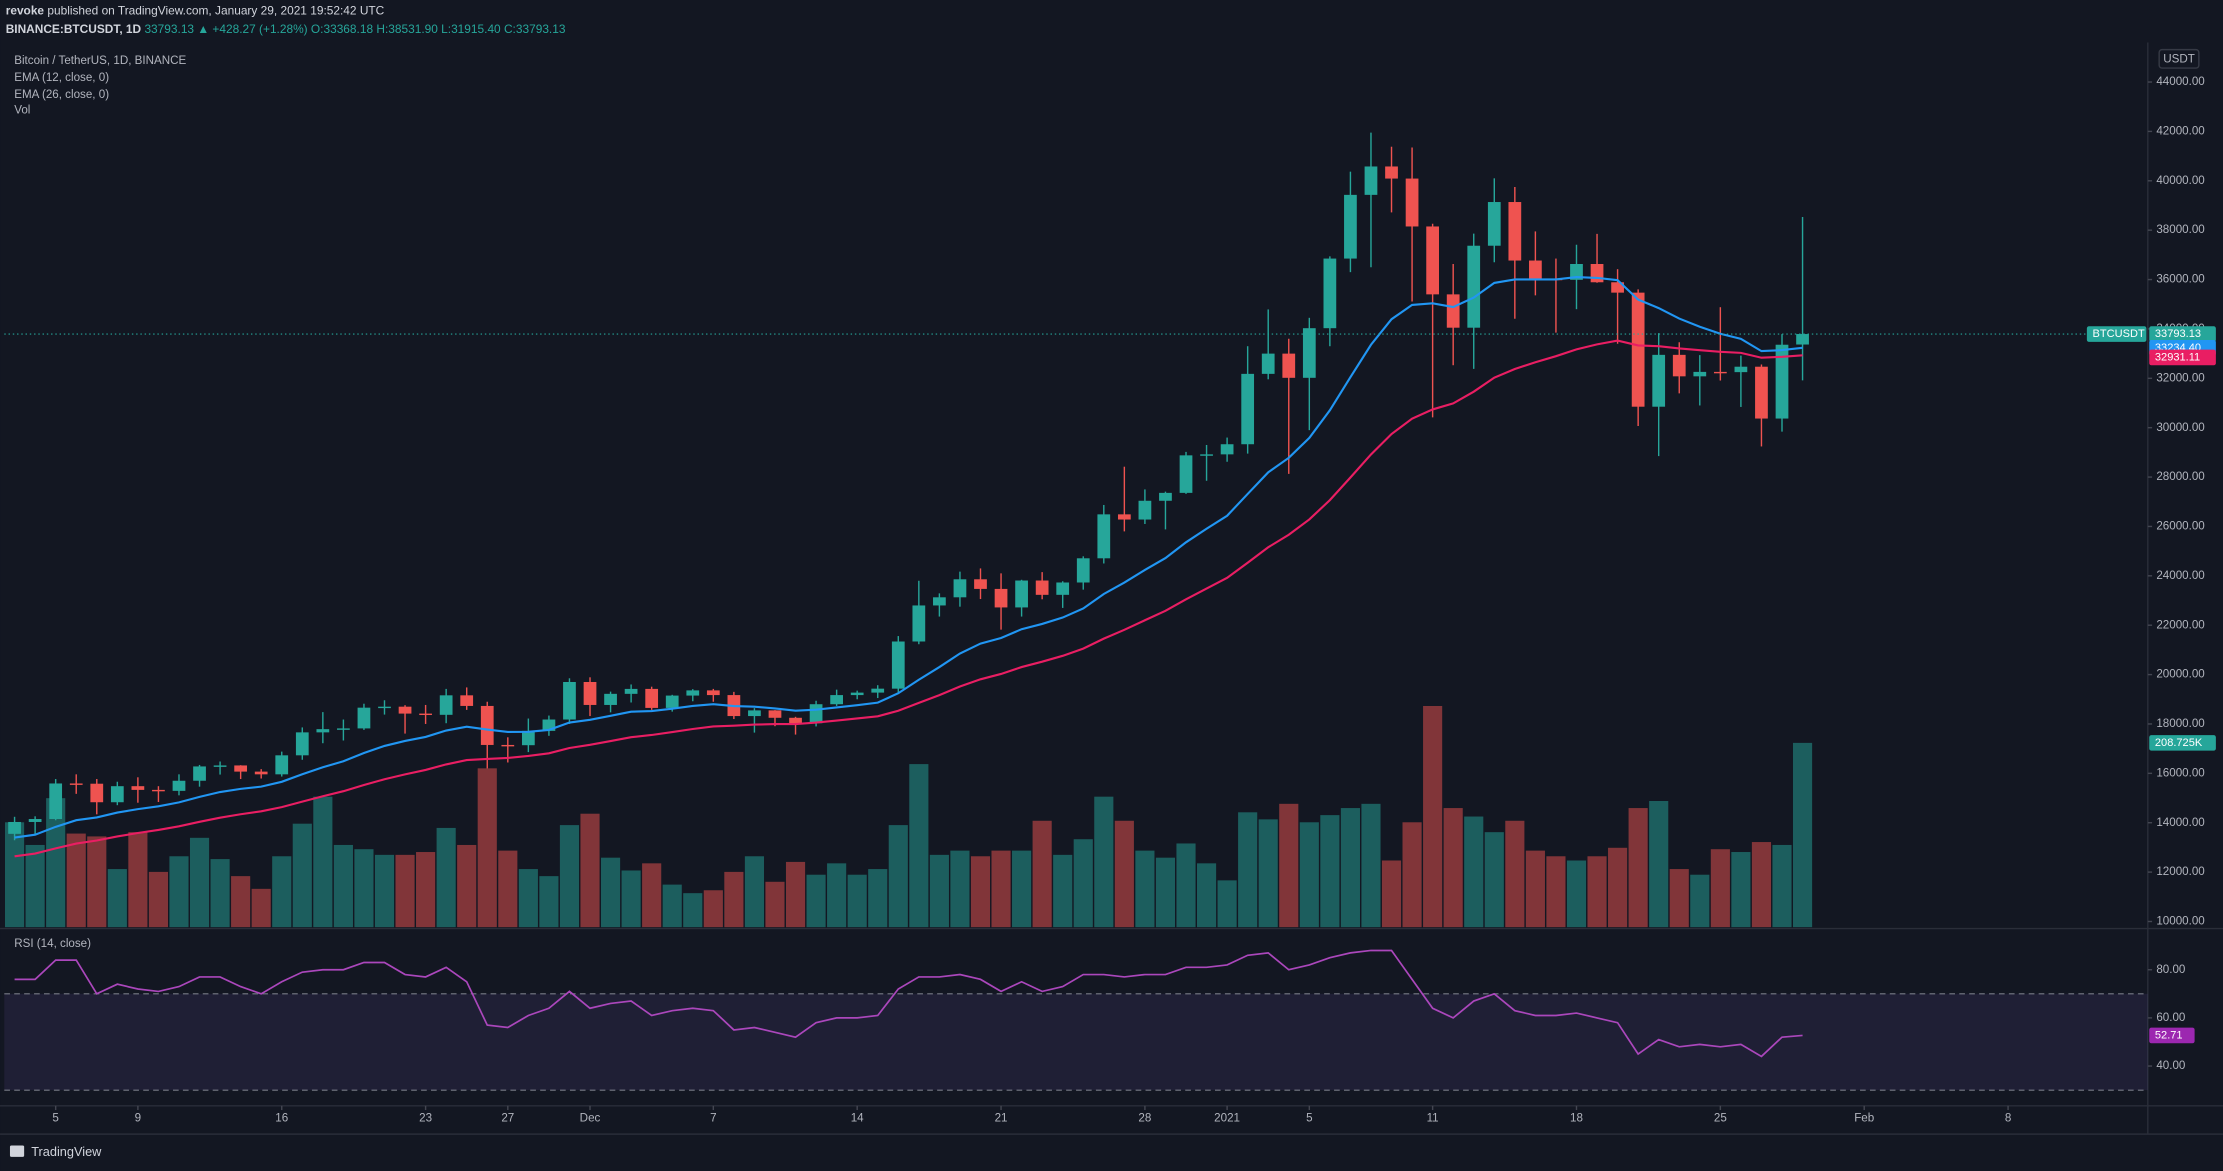 Image resolution: width=2223 pixels, height=1171 pixels. What do you see at coordinates (2180, 921) in the screenshot?
I see `y-tick-label: 10000.00` at bounding box center [2180, 921].